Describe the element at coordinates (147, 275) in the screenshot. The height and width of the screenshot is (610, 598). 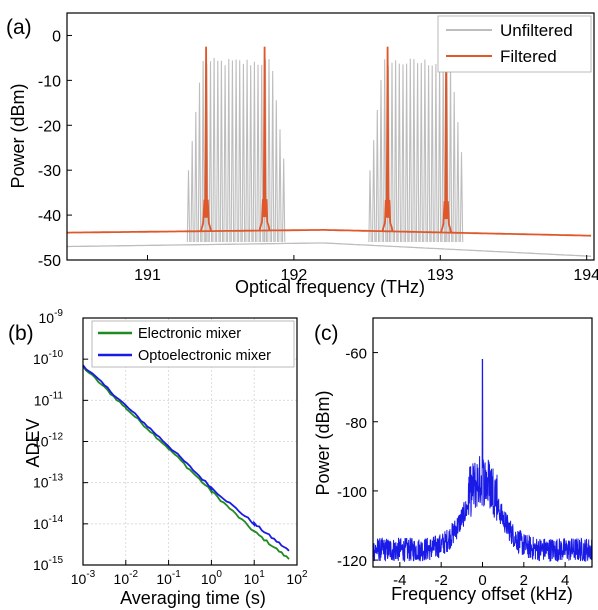
I see `a-x-tick-label-1: 191` at that location.